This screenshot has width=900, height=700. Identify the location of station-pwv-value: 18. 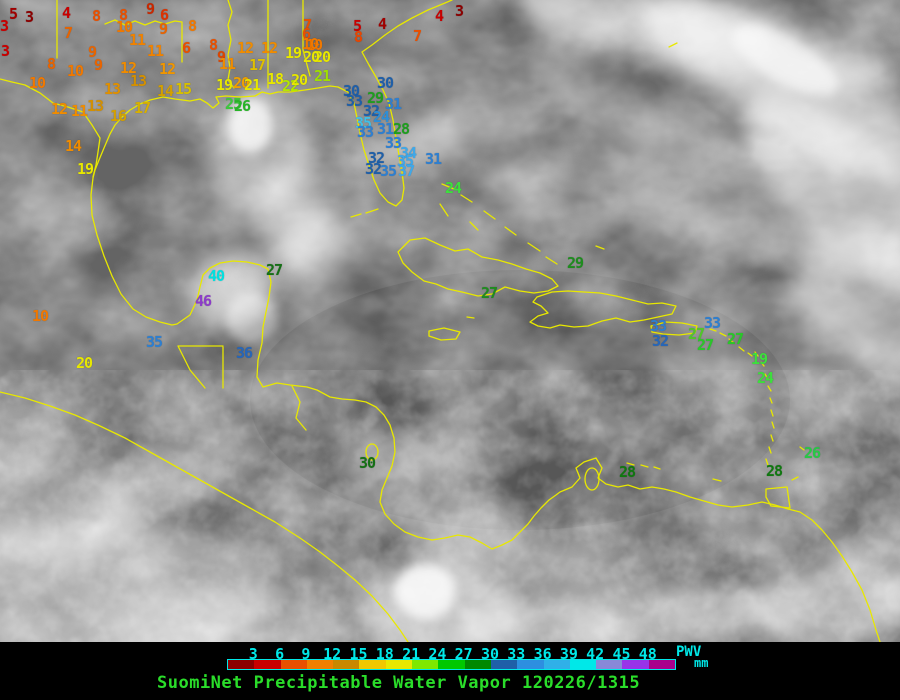
(275, 79).